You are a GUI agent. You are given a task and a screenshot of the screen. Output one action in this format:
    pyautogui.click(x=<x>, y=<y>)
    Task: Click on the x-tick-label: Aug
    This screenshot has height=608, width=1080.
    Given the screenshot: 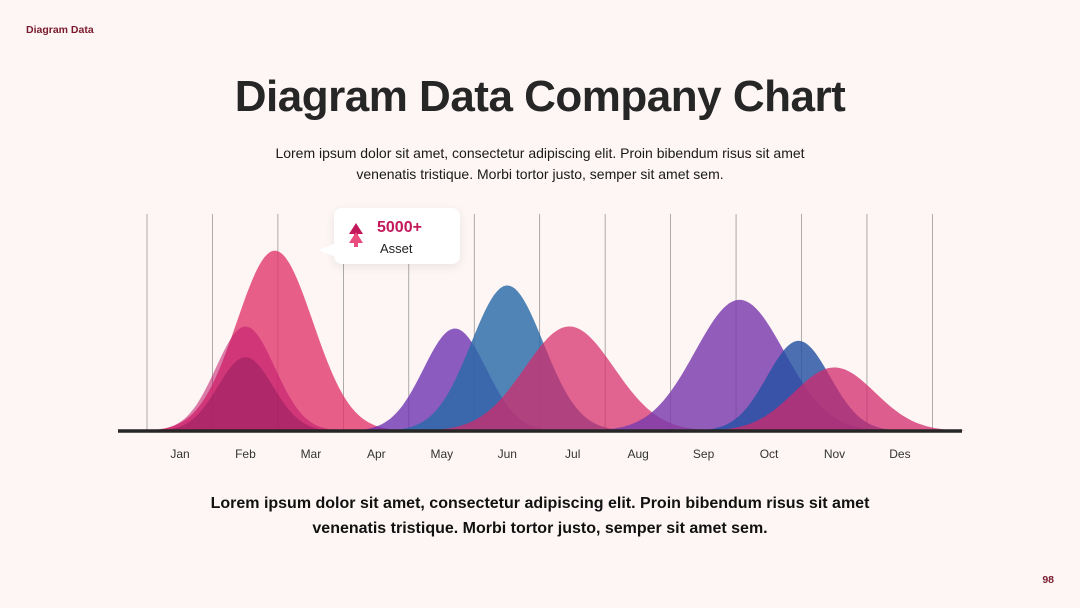 What is the action you would take?
    pyautogui.click(x=637, y=454)
    